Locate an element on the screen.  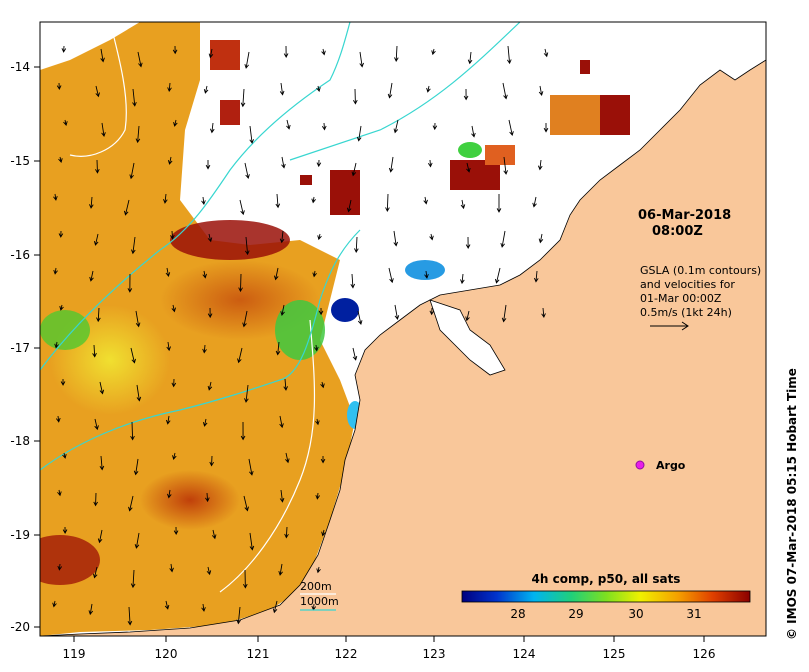
colorbar-title: 4h comp, p50, all sats is located at coordinates (606, 579).